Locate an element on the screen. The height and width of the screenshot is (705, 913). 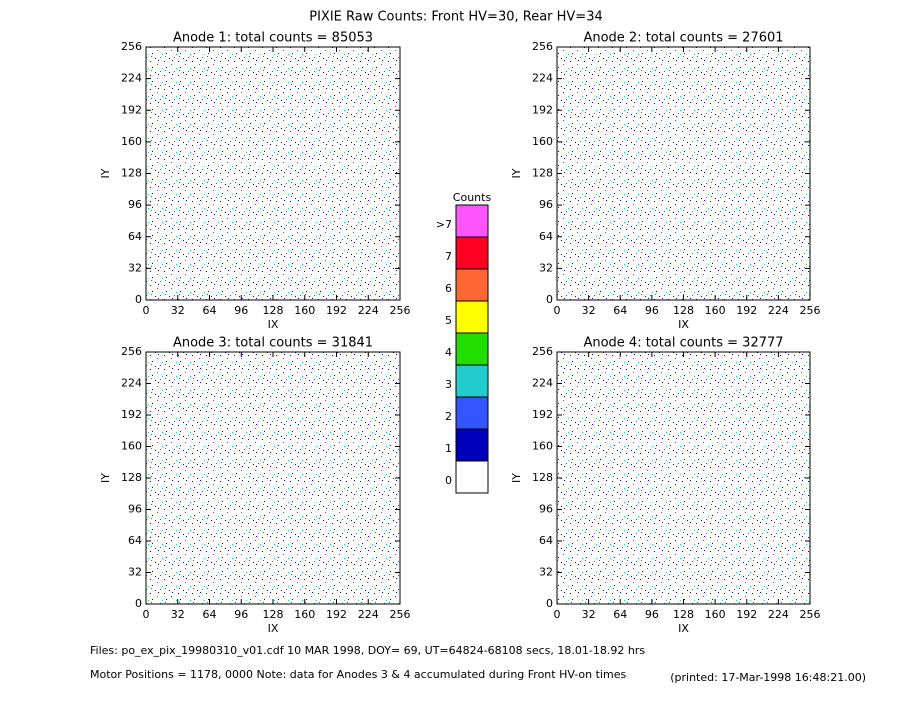
colorbar-label: >7 is located at coordinates (444, 224).